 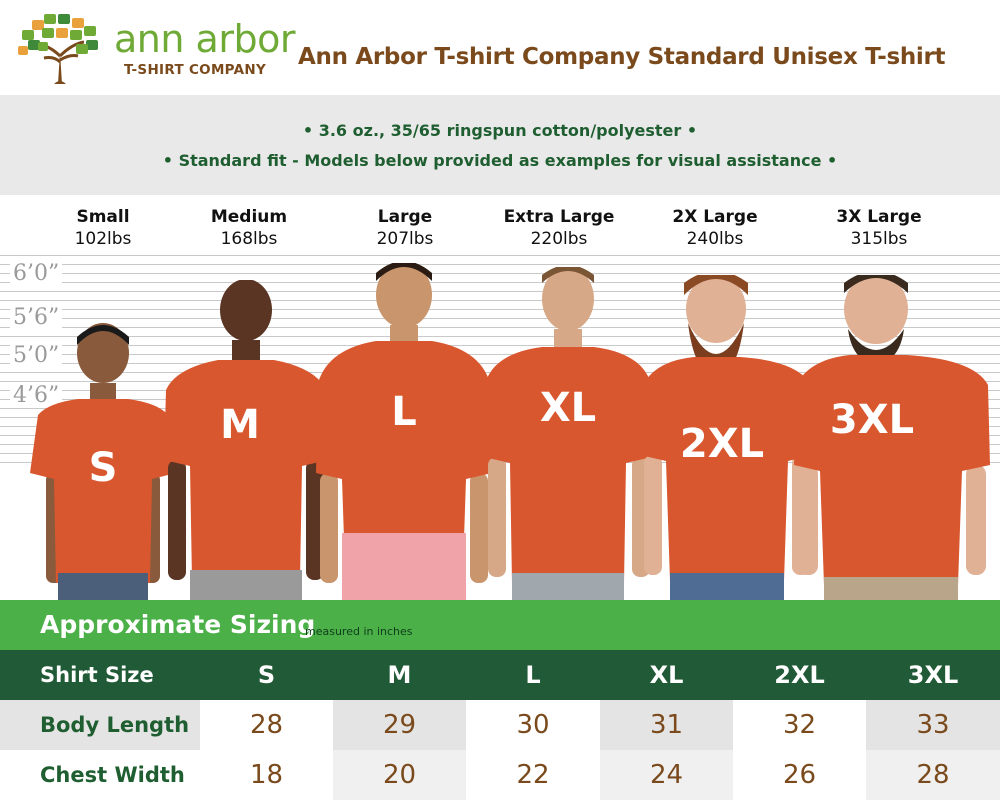 What do you see at coordinates (666, 725) in the screenshot?
I see `table-cell: 31` at bounding box center [666, 725].